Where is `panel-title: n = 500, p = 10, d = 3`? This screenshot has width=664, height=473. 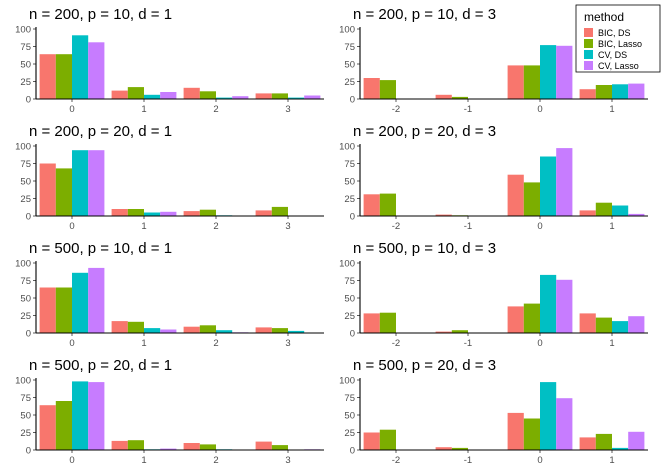
panel-title: n = 500, p = 10, d = 3 is located at coordinates (424, 248).